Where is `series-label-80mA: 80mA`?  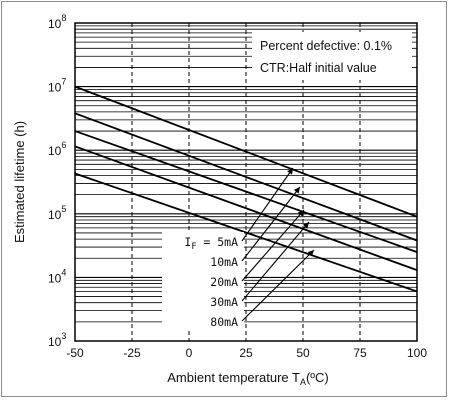 series-label-80mA: 80mA is located at coordinates (224, 322).